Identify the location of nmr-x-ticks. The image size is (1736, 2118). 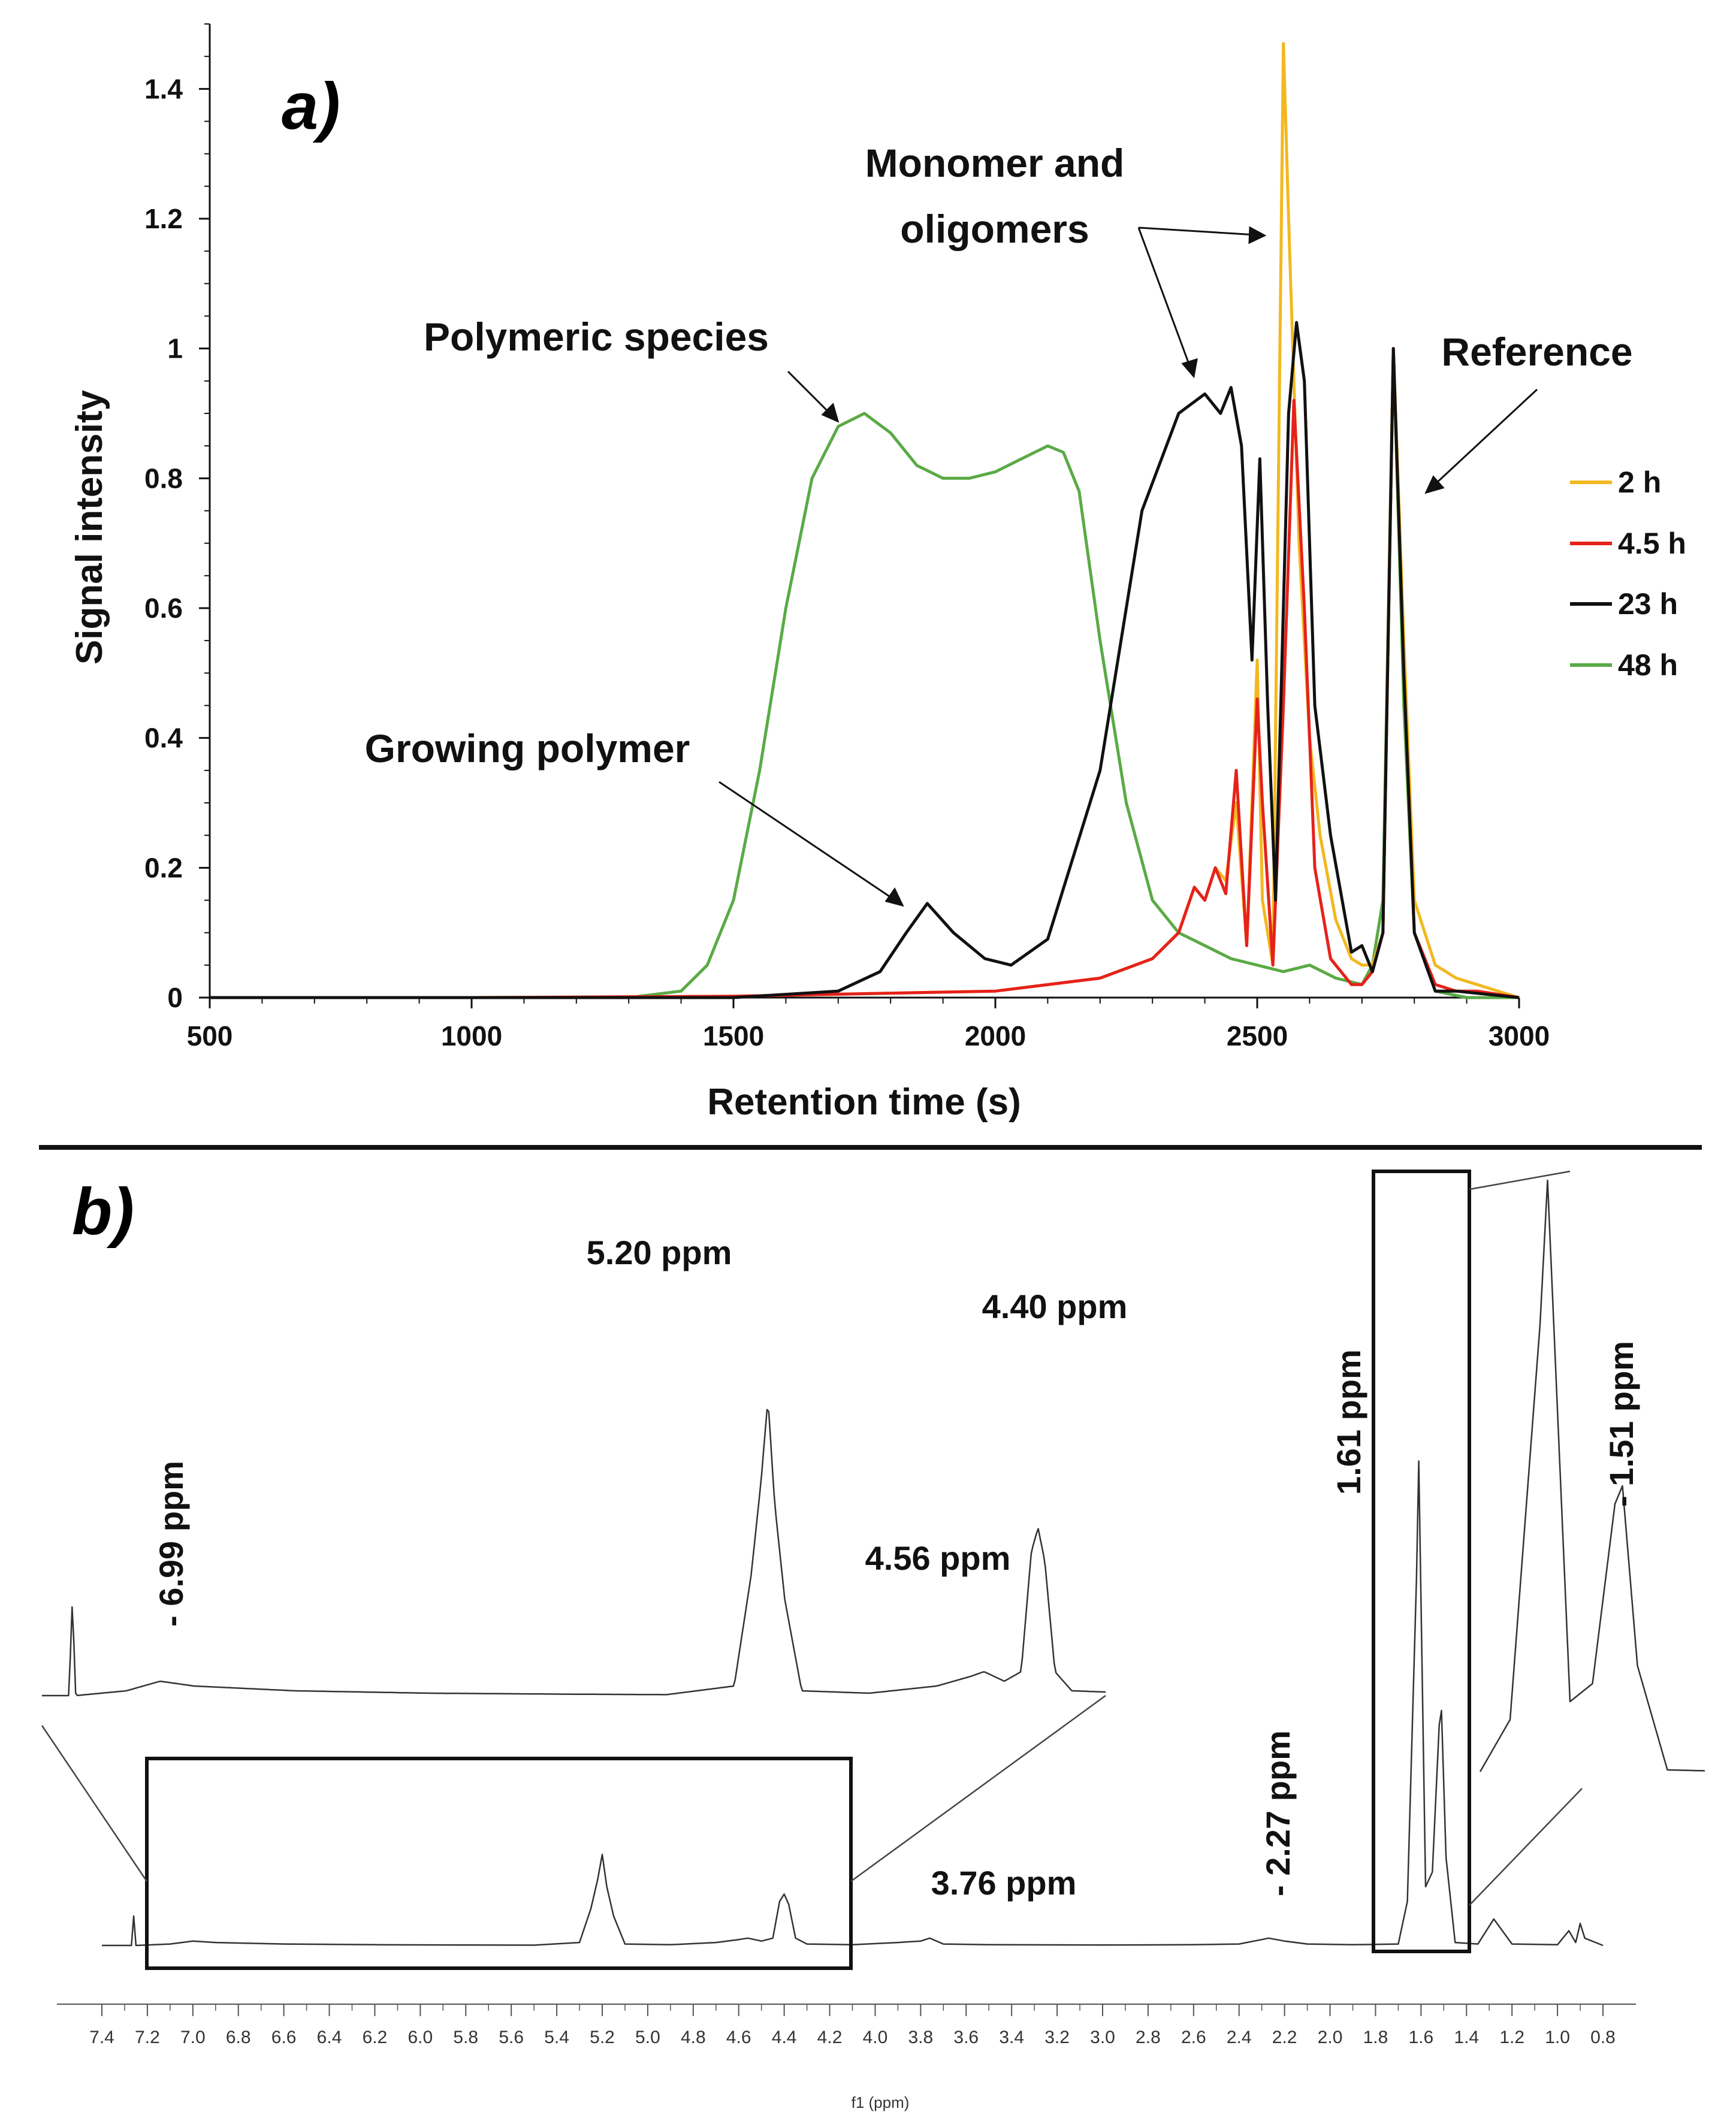
(853, 2010).